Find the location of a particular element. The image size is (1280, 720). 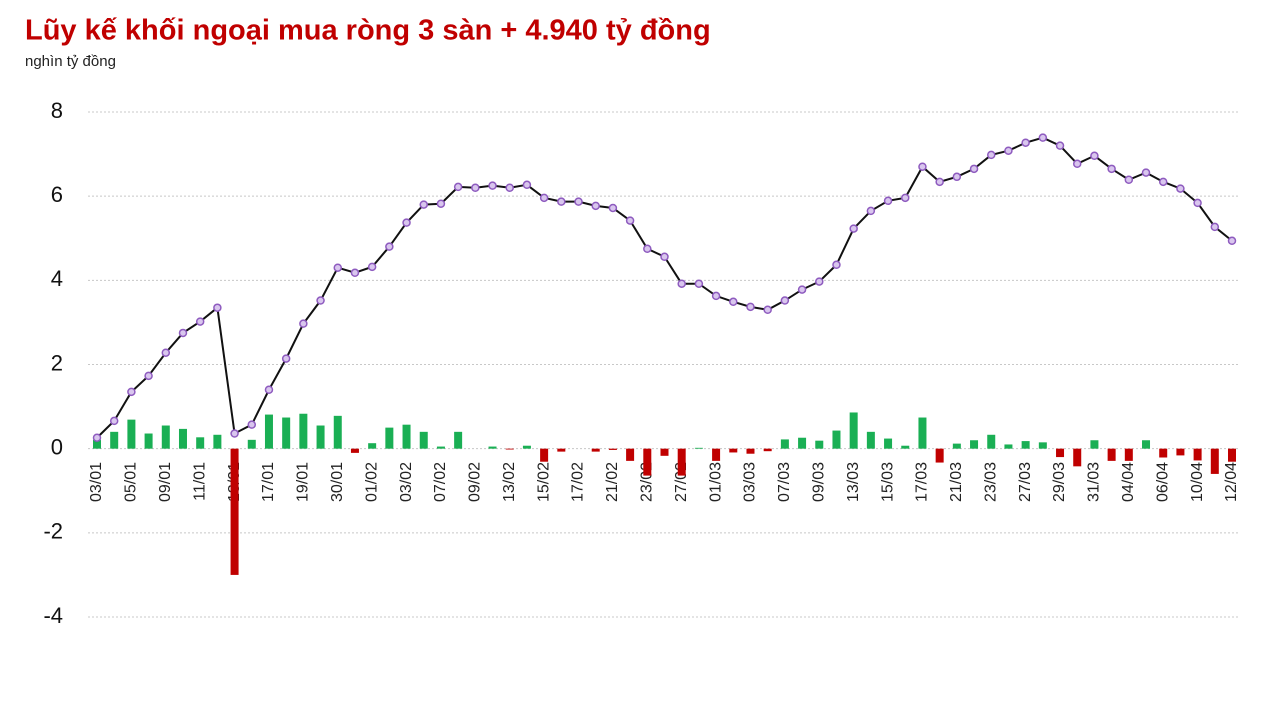

y-tick-label: 2 is located at coordinates (57, 362).